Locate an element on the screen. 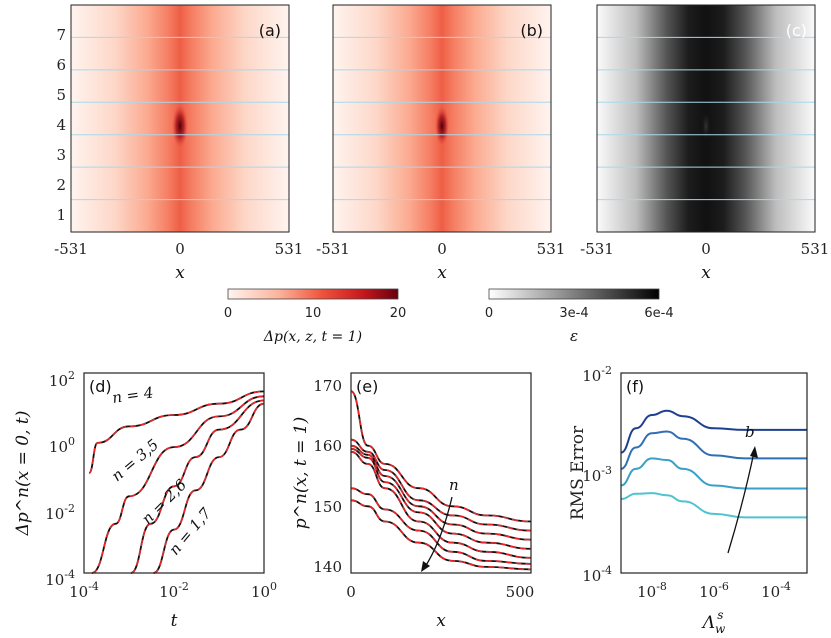 This screenshot has width=831, height=638. b-annotation: b is located at coordinates (750, 432).